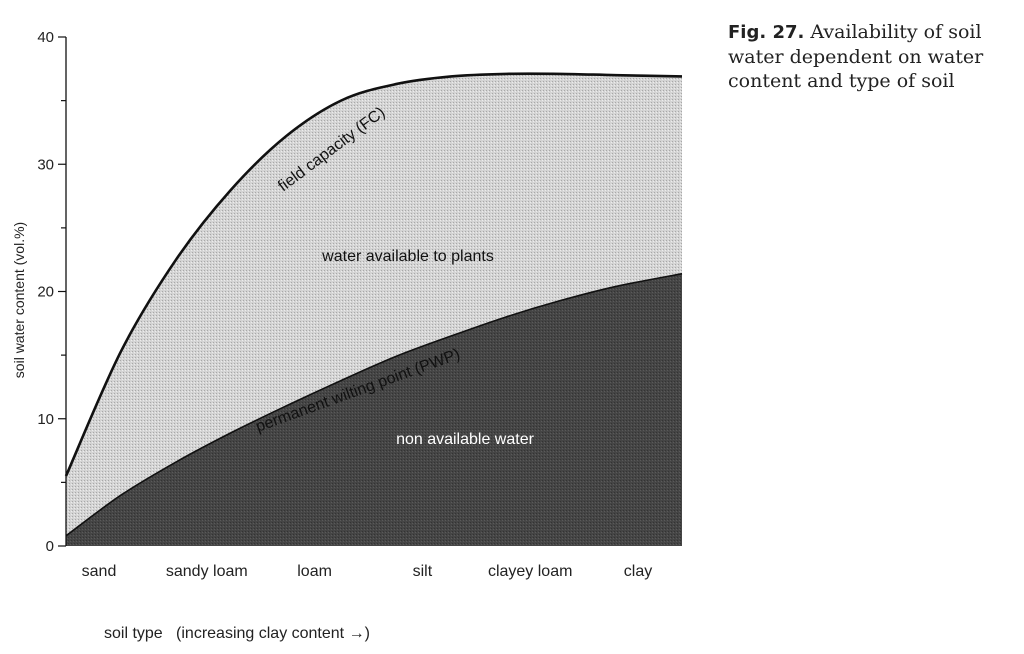 The image size is (1024, 654). What do you see at coordinates (45, 164) in the screenshot?
I see `y-tick-label: 30` at bounding box center [45, 164].